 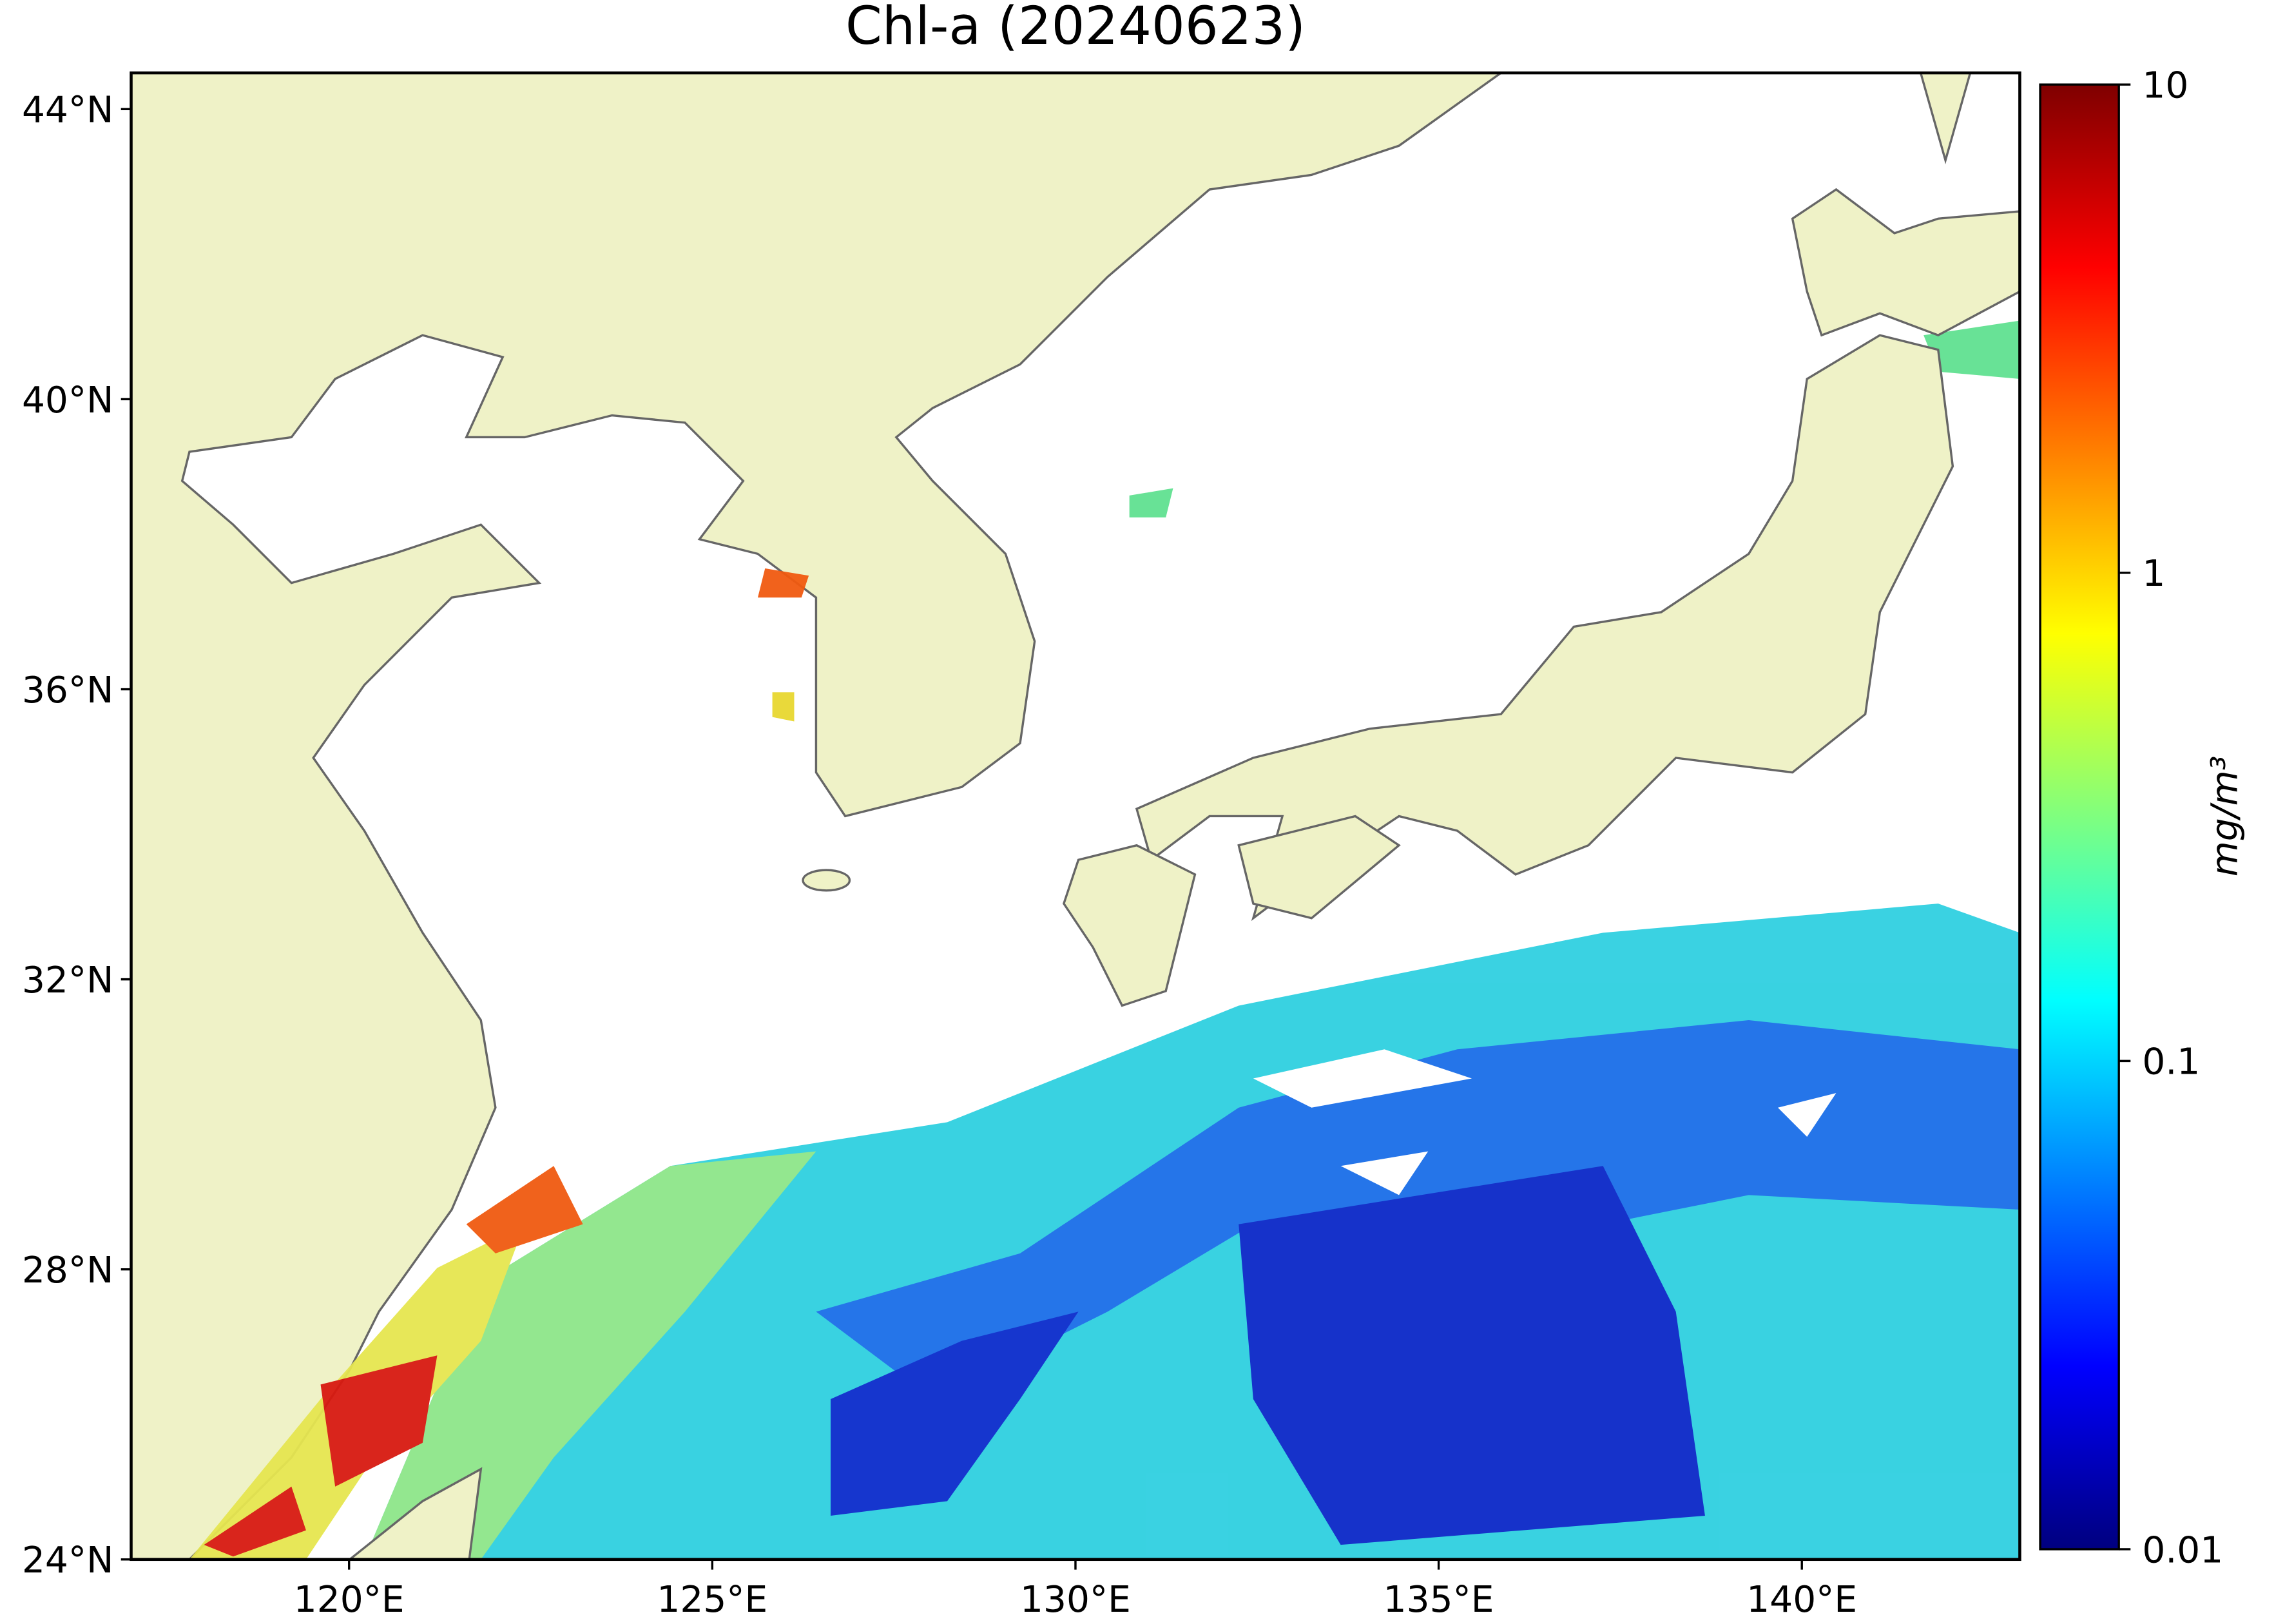 I want to click on kyushu, so click(x=1130, y=925).